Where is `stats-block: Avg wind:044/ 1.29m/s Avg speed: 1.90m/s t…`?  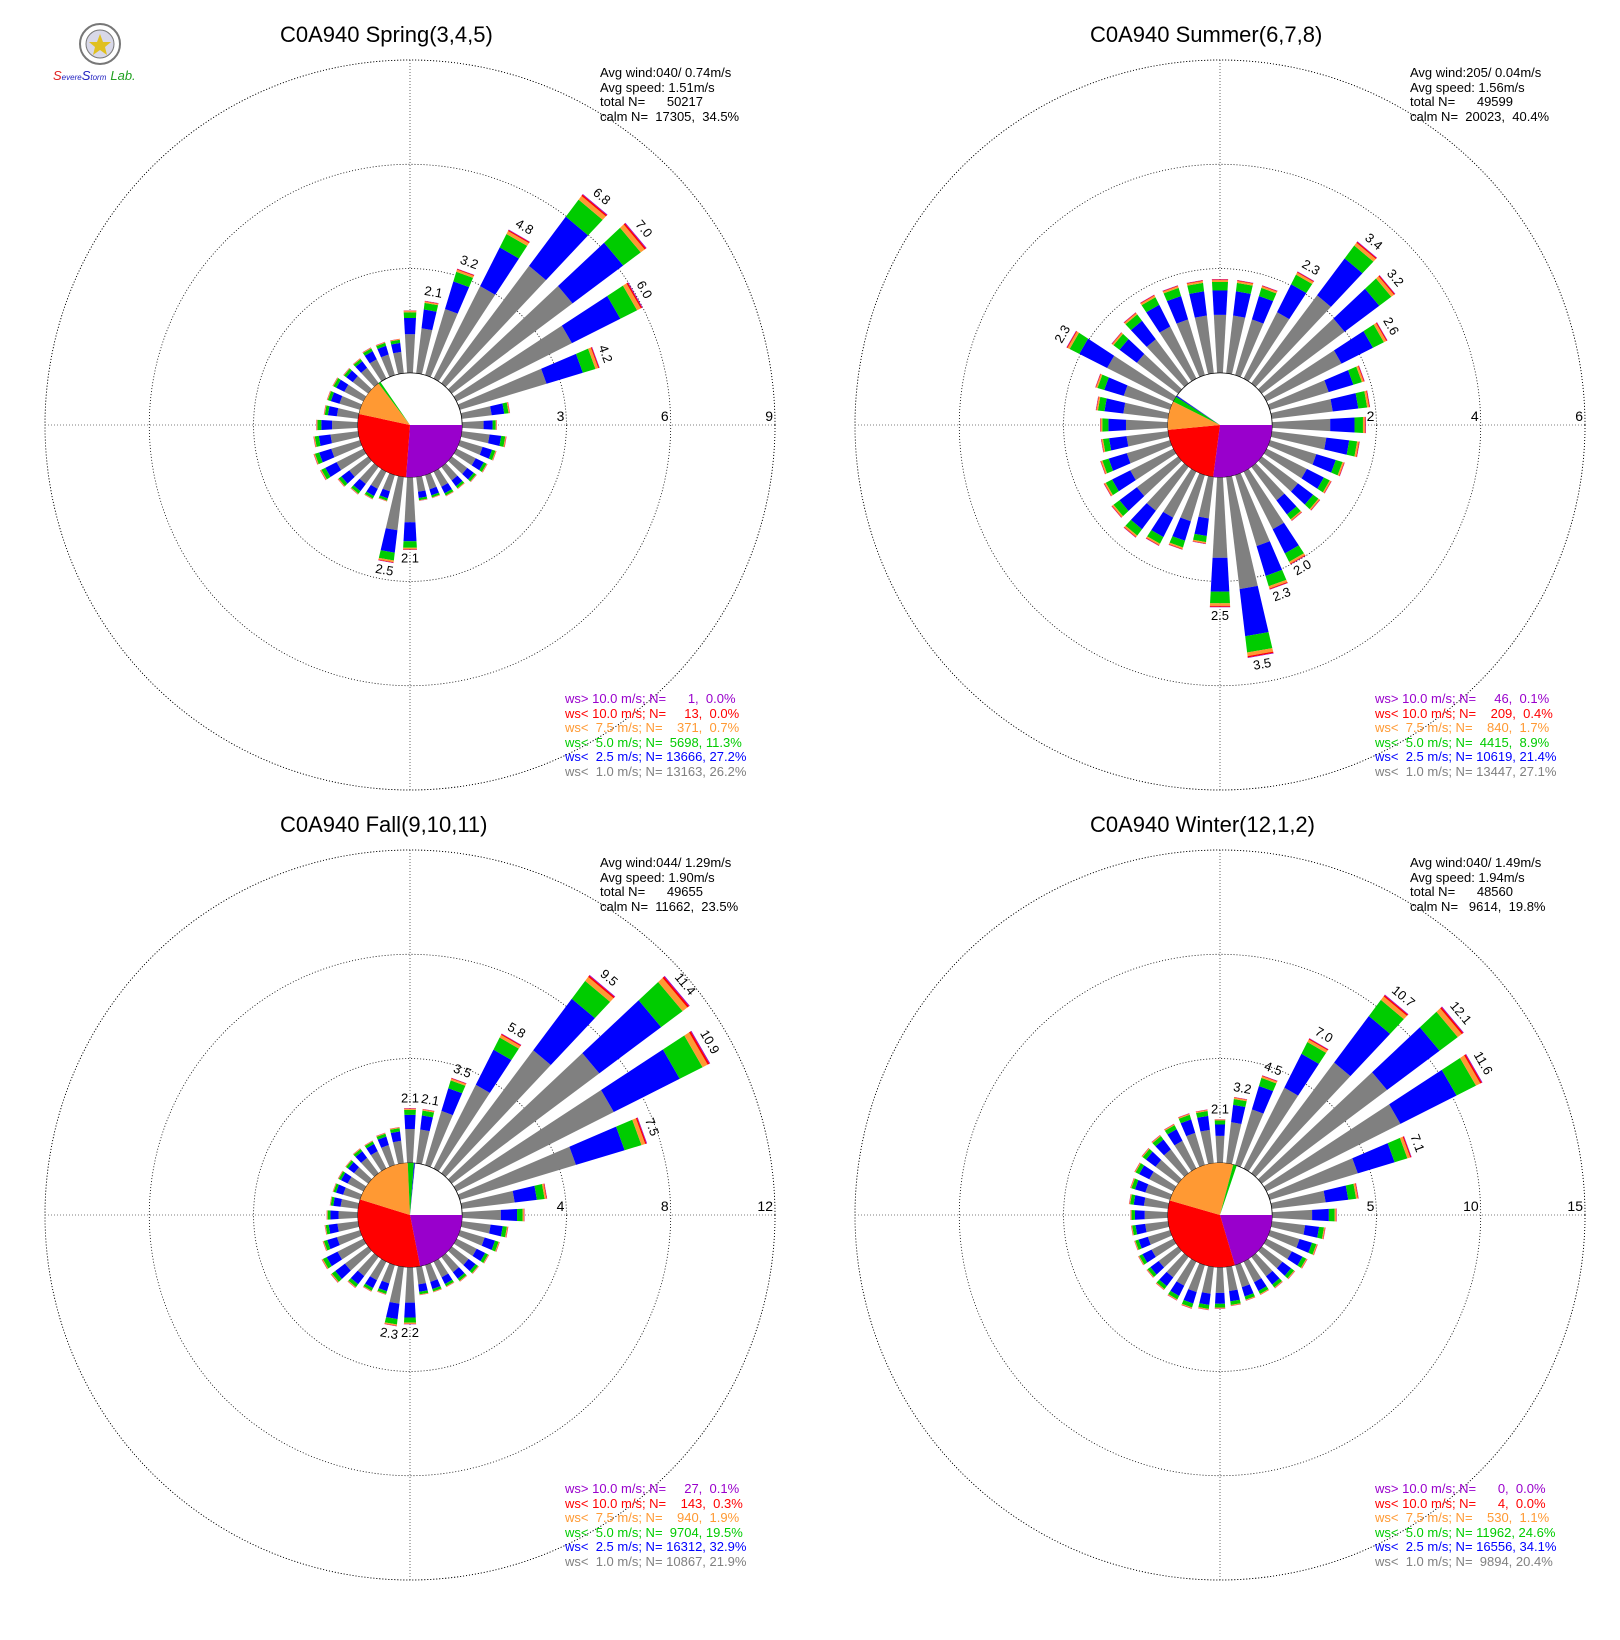 stats-block: Avg wind:044/ 1.29m/s Avg speed: 1.90m/s t… is located at coordinates (669, 884).